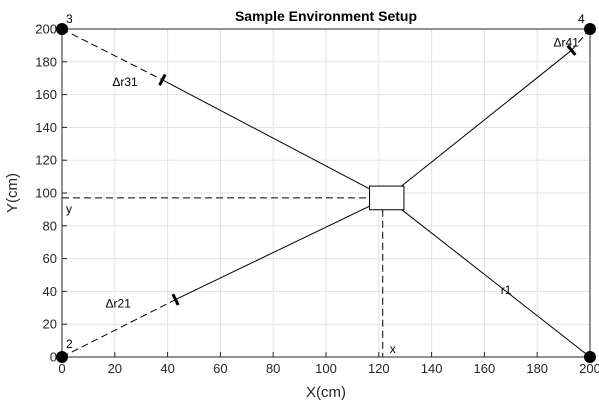 Image resolution: width=599 pixels, height=401 pixels. What do you see at coordinates (50, 258) in the screenshot?
I see `y-tick-label: 60` at bounding box center [50, 258].